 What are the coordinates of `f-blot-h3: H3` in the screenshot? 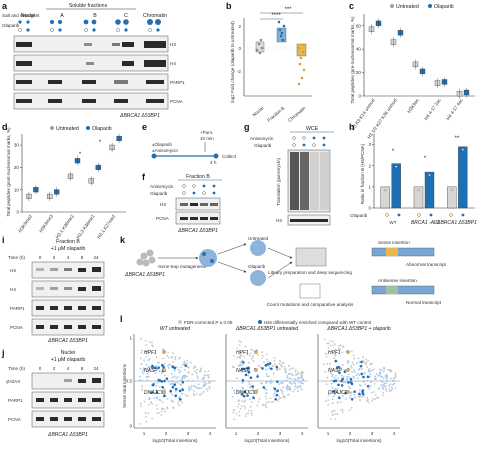 It's located at (163, 204).